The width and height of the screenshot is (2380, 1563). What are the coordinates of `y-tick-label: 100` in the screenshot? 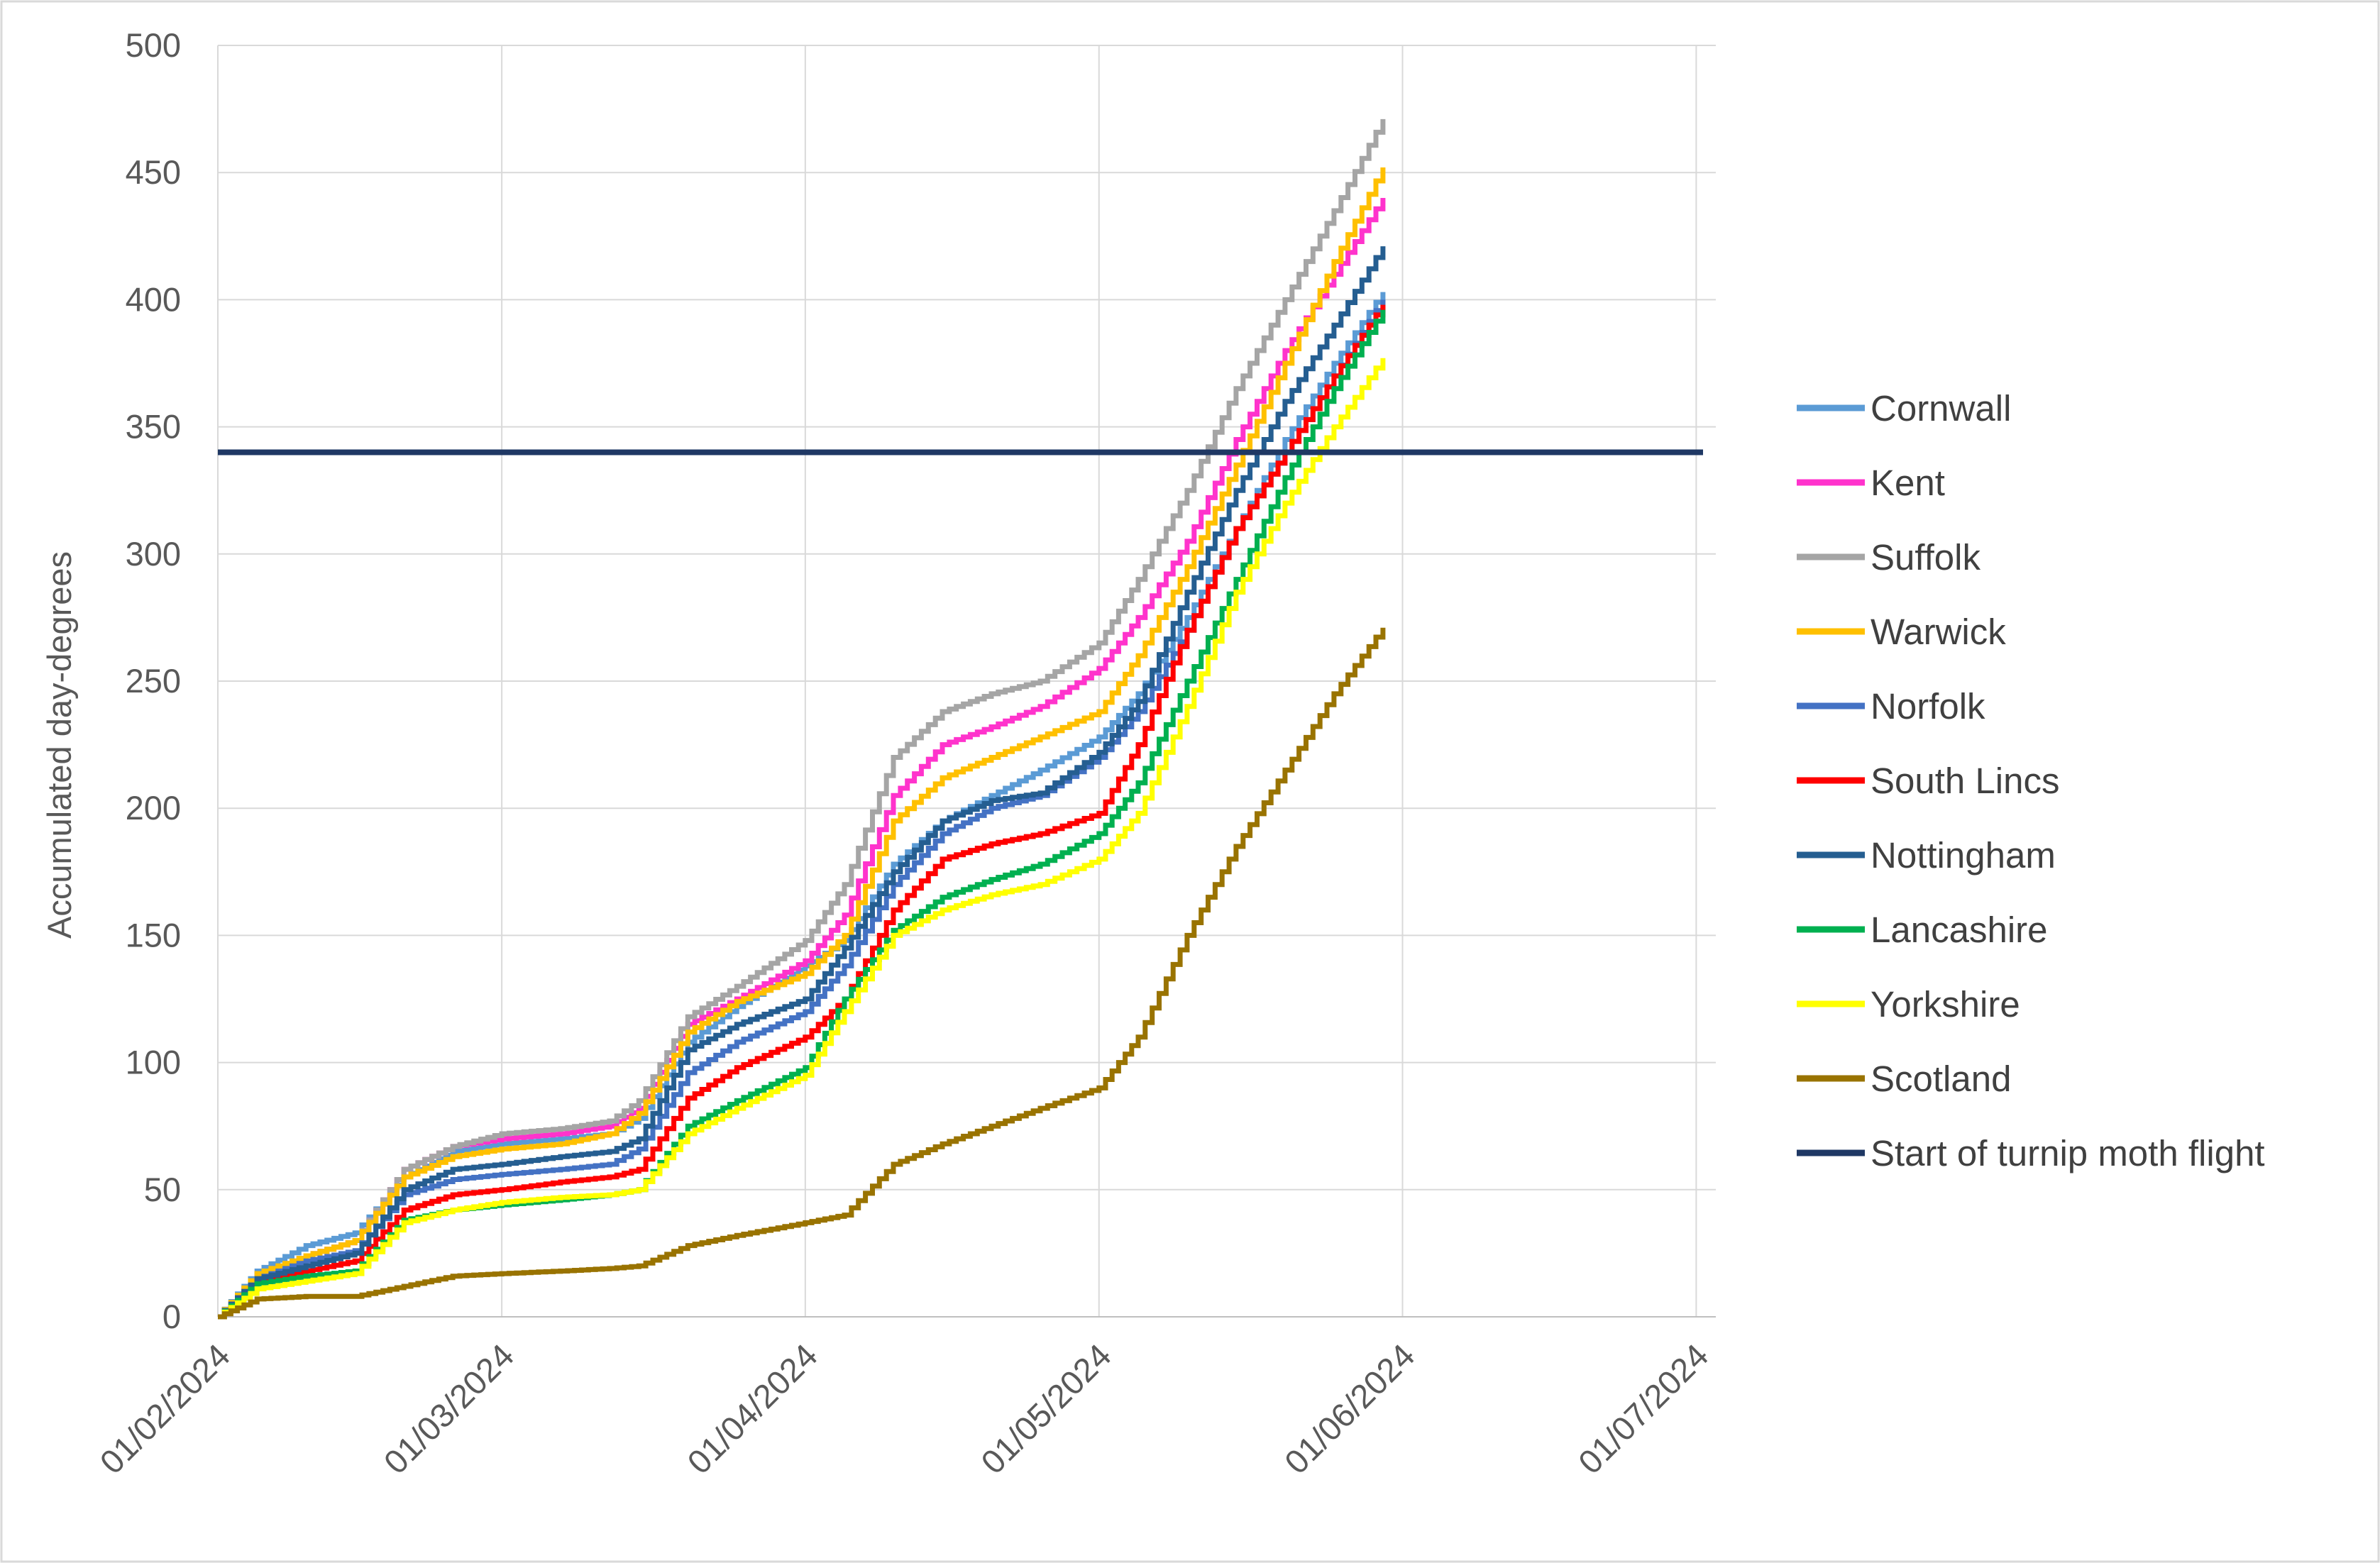 It's located at (153, 1062).